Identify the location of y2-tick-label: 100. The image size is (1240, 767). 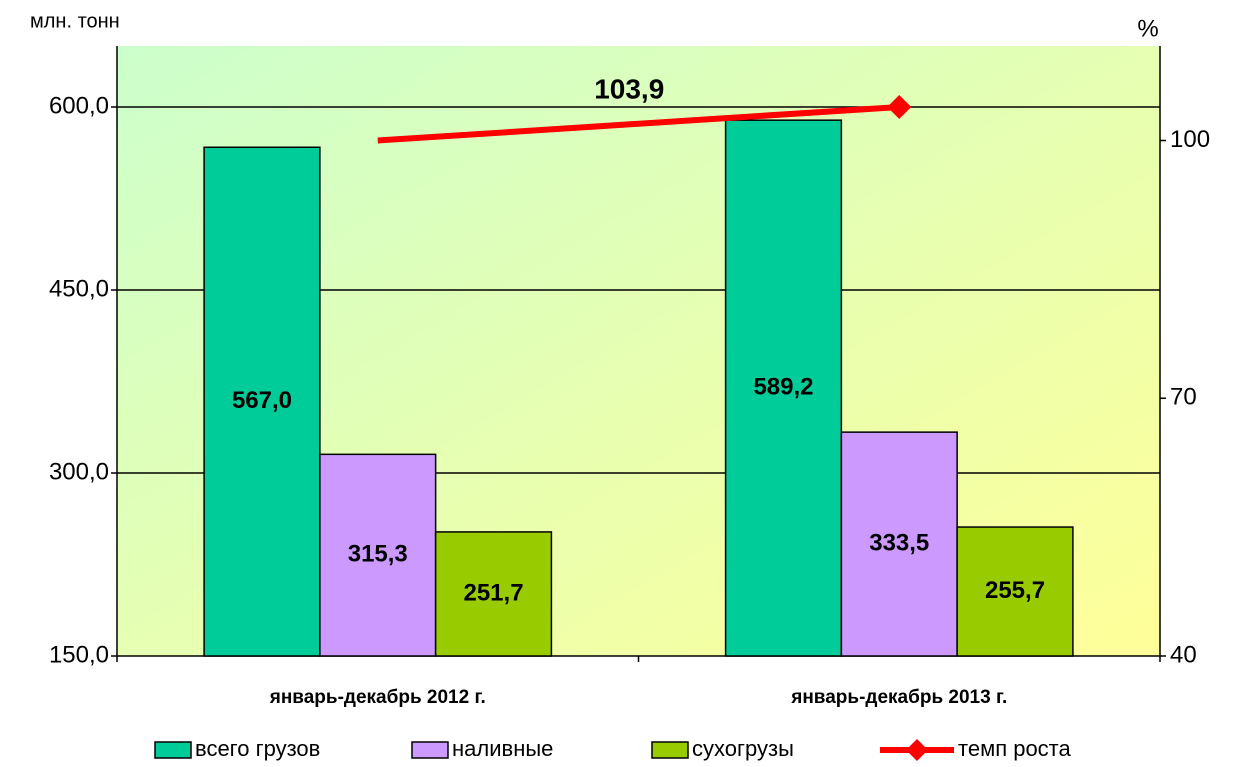
(1190, 139).